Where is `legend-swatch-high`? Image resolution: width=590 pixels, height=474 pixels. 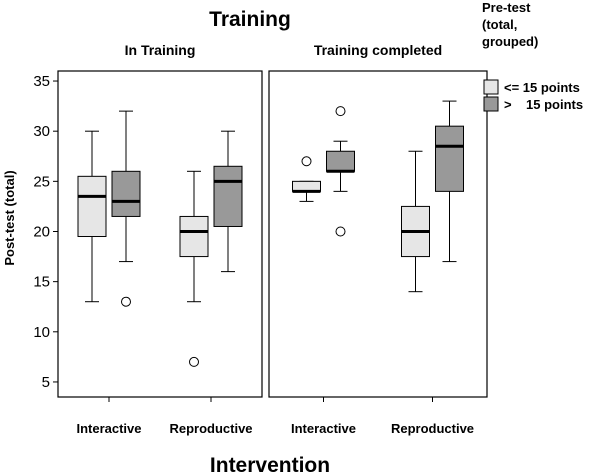 legend-swatch-high is located at coordinates (491, 104).